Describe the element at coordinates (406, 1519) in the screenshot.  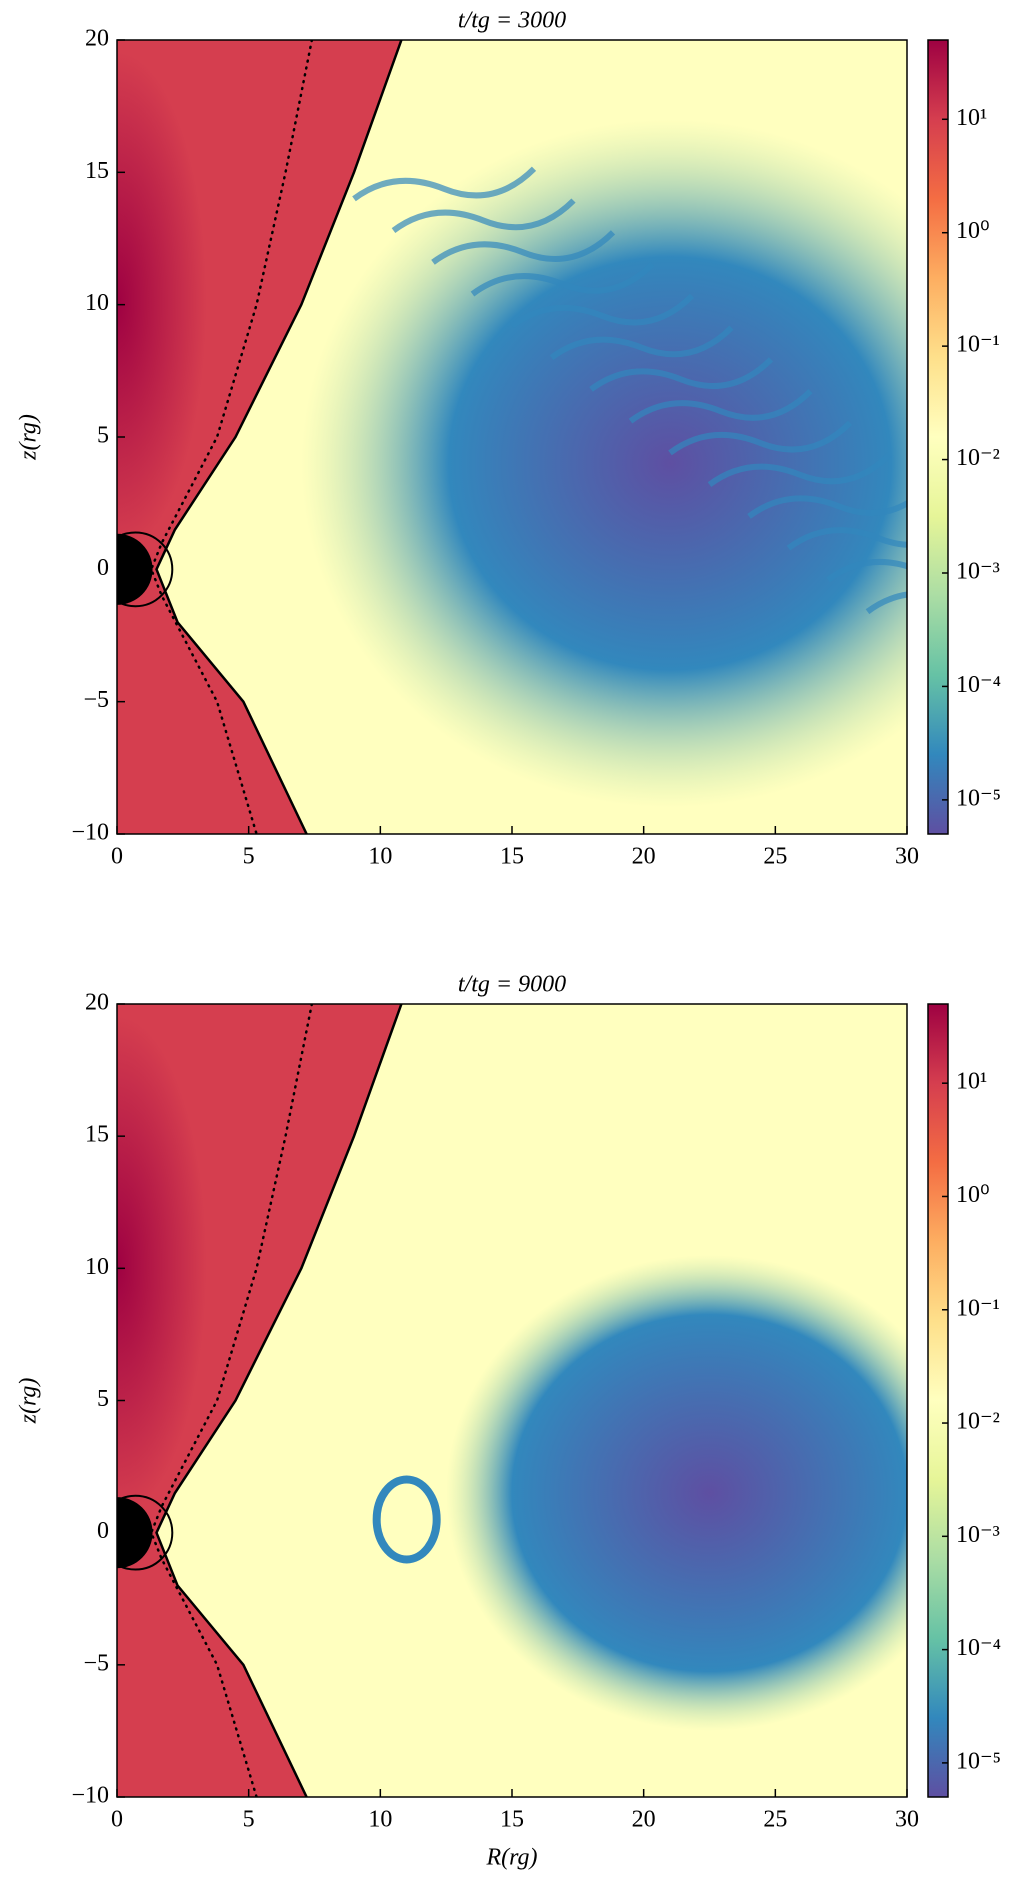
I see `vortex` at that location.